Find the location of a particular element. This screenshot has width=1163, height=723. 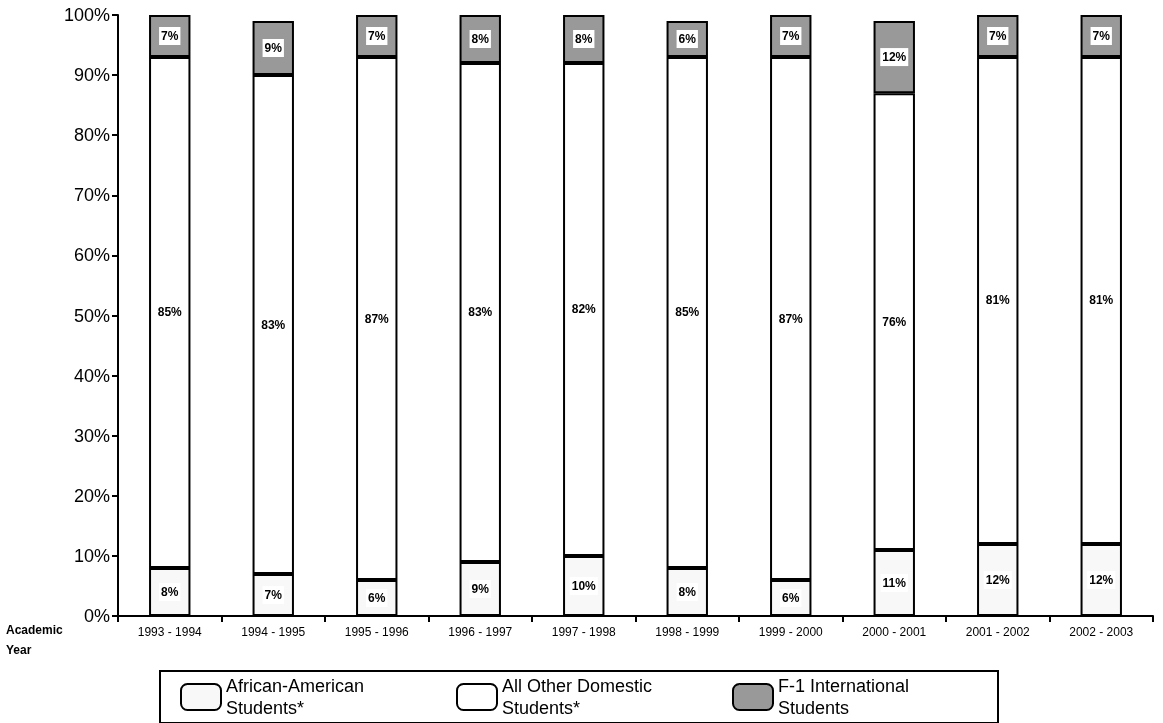

legend-label: All Other Domestic Students* is located at coordinates (580, 697).